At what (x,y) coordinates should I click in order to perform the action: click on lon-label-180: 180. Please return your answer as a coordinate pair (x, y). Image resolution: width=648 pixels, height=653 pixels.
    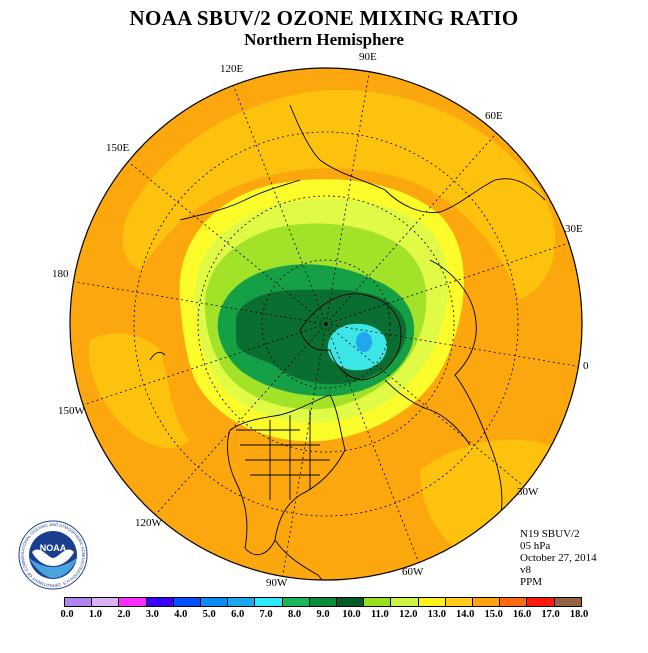
    Looking at the image, I should click on (60, 274).